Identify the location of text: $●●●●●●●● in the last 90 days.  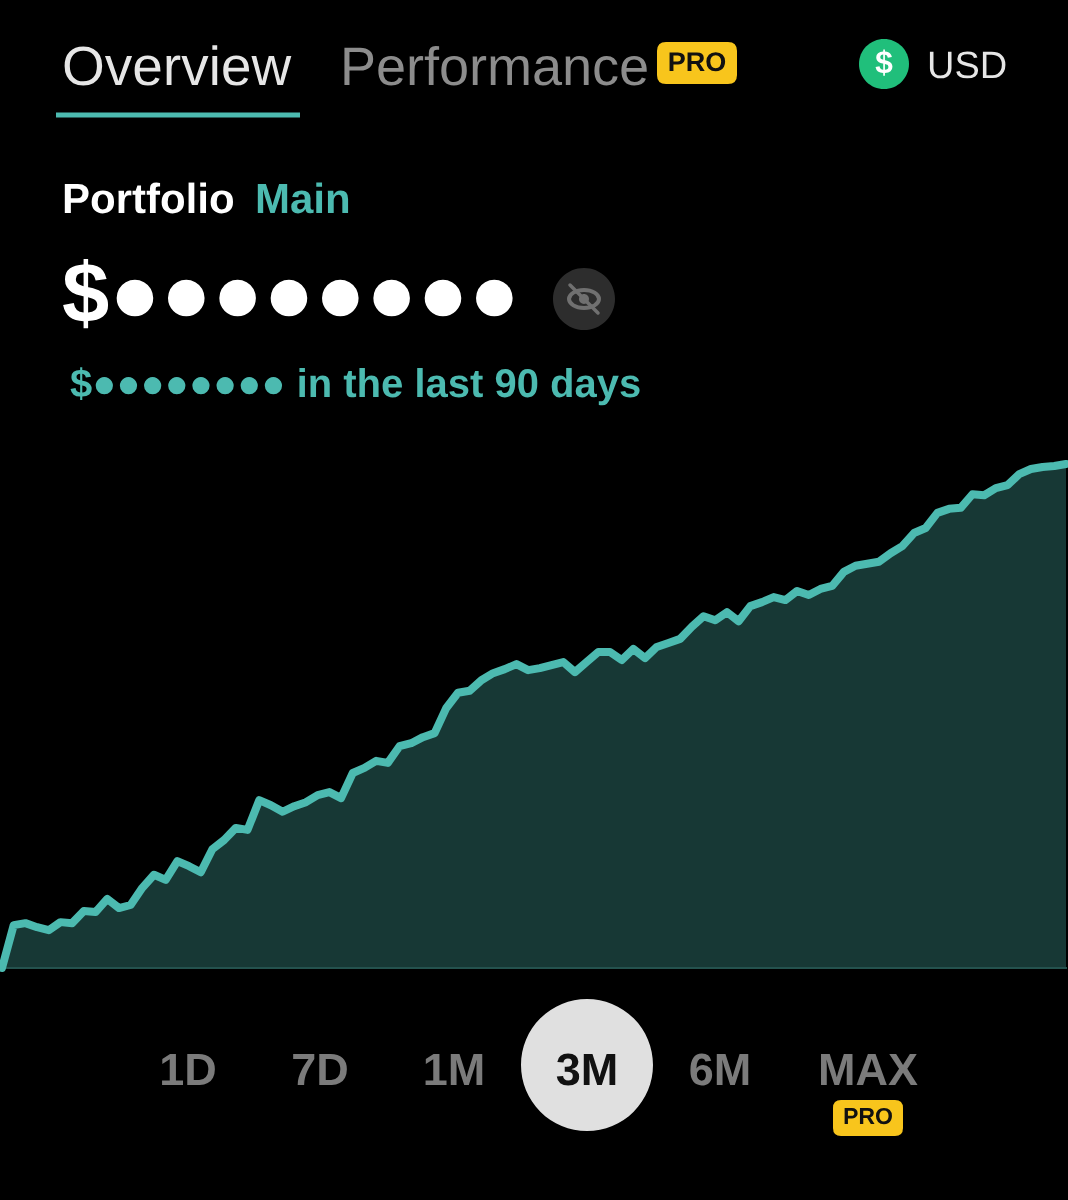
(355, 386).